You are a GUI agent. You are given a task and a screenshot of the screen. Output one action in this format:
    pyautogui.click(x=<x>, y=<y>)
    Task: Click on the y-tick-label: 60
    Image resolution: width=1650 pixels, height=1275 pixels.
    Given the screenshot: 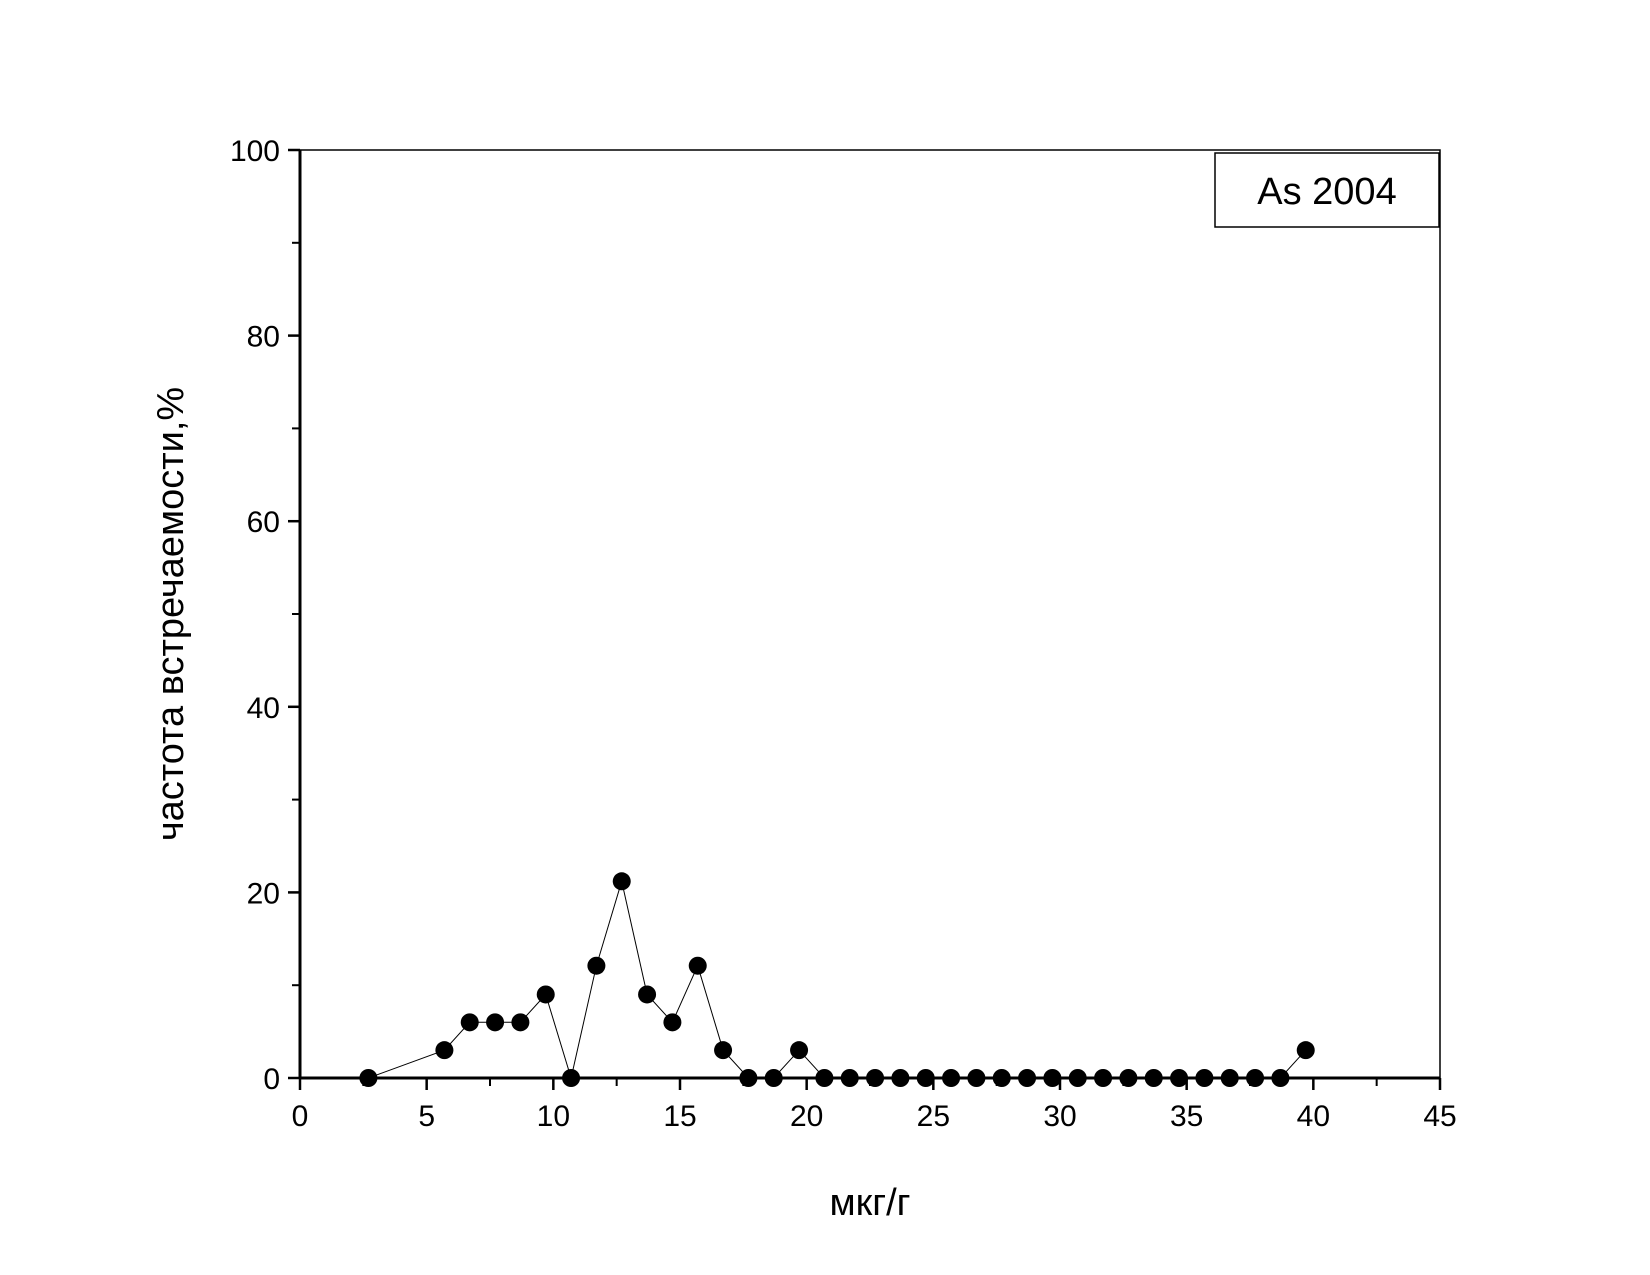 What is the action you would take?
    pyautogui.click(x=263, y=522)
    